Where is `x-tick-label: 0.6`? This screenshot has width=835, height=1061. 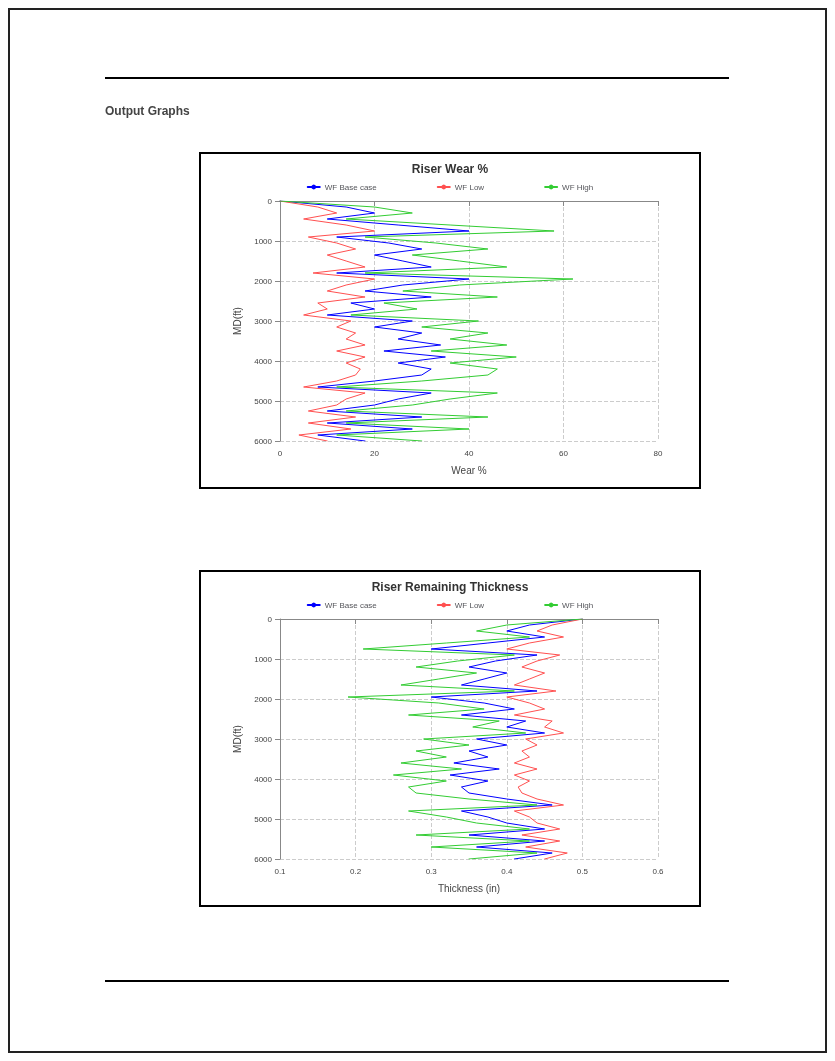 x-tick-label: 0.6 is located at coordinates (658, 871).